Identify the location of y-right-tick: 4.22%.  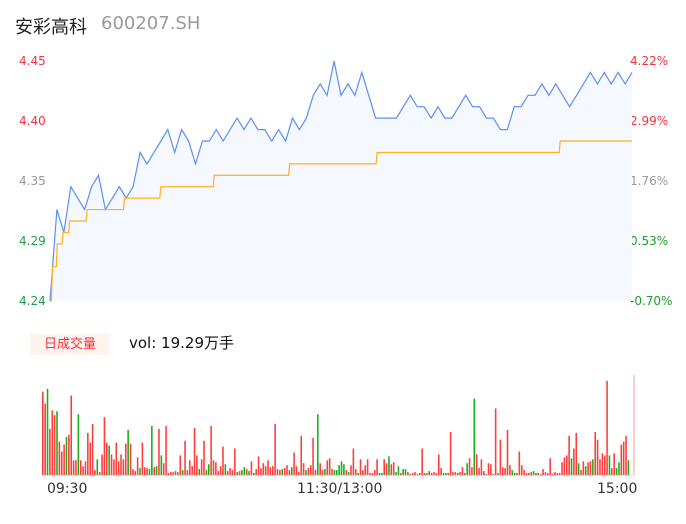
(649, 61).